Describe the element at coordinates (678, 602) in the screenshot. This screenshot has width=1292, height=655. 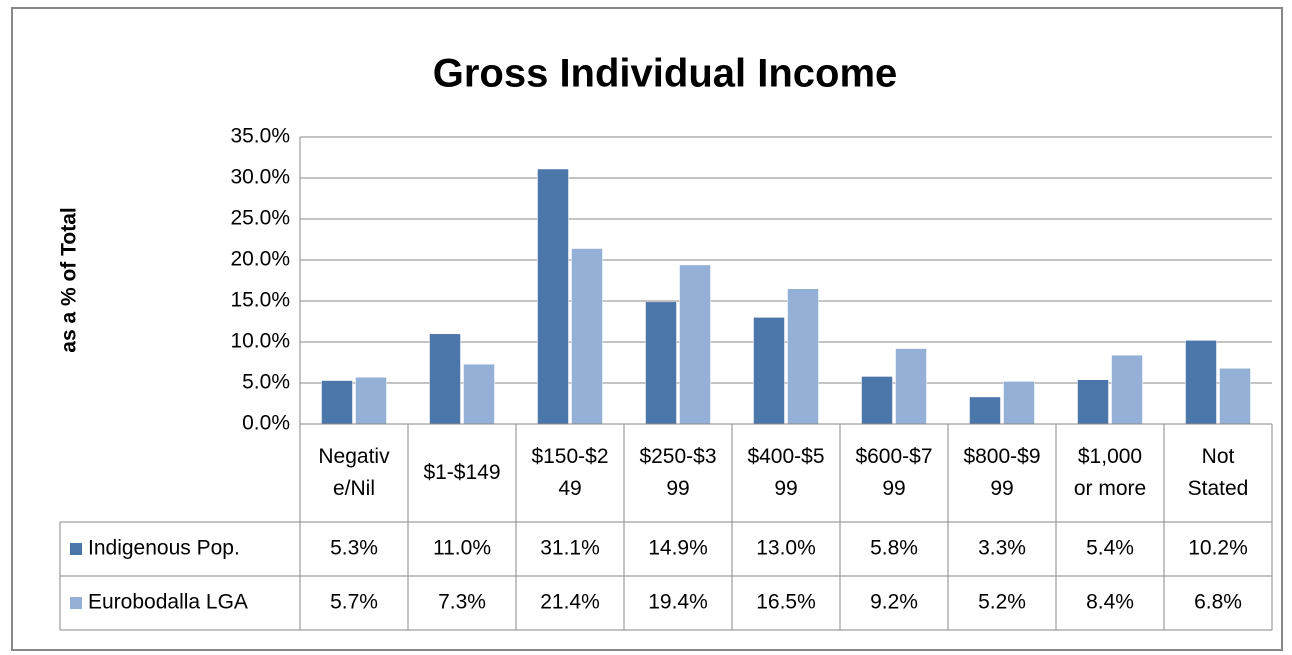
I see `data-table-value: 19.4%` at that location.